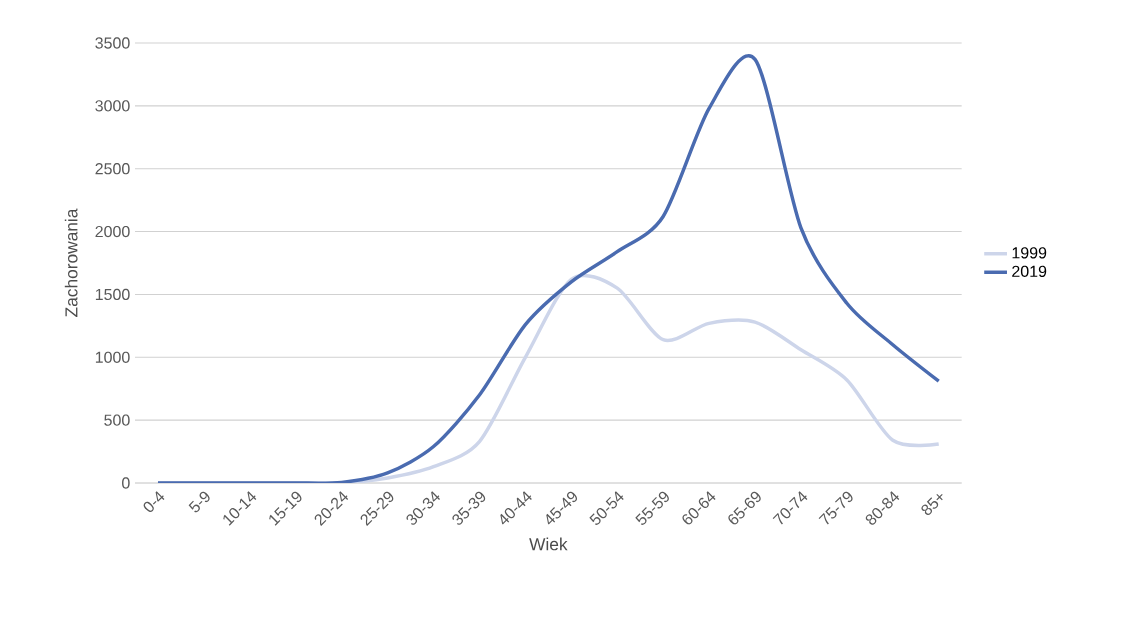  I want to click on y-tick-label: 3000, so click(112, 106).